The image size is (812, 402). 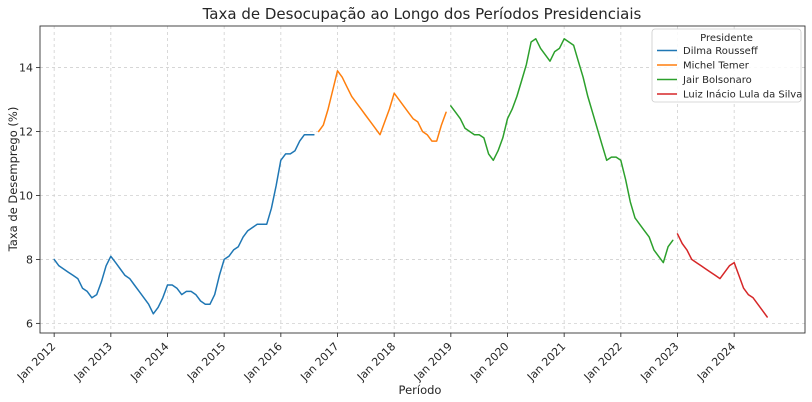 I want to click on x-tick-label: Jan 2015, so click(x=206, y=362).